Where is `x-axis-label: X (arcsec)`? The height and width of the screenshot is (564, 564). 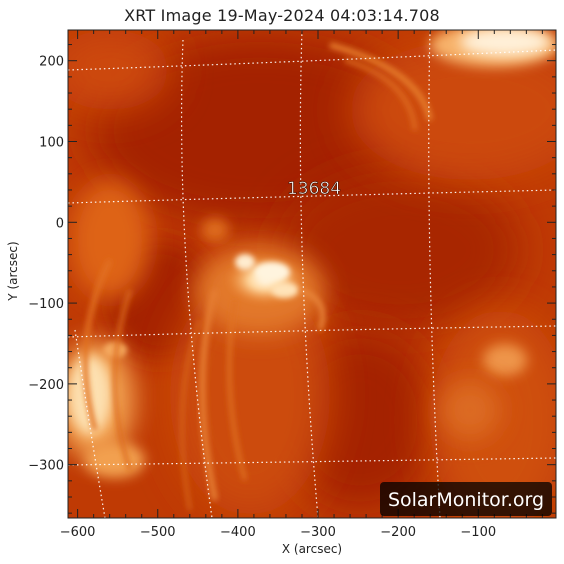 x-axis-label: X (arcsec) is located at coordinates (312, 549).